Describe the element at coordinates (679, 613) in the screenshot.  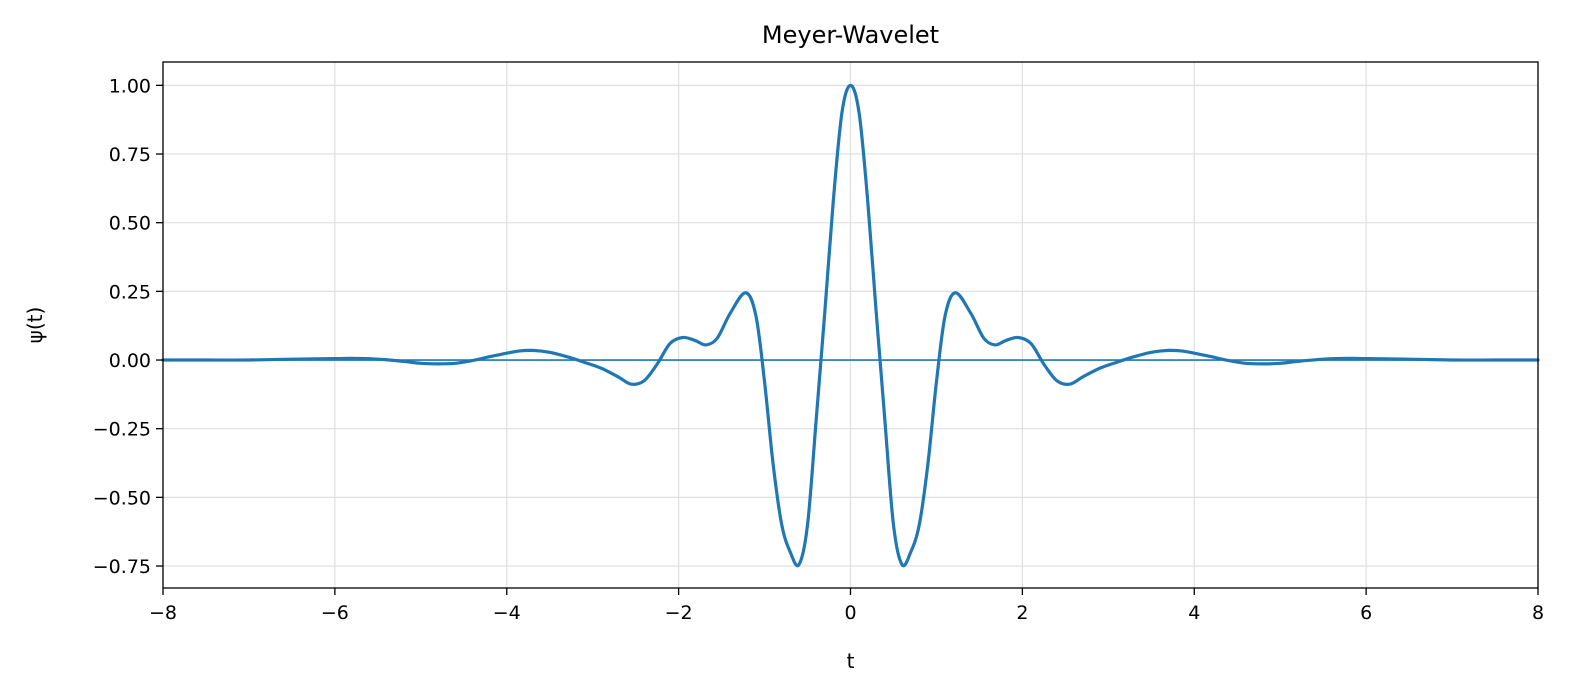
I see `x-tick-label: −2` at that location.